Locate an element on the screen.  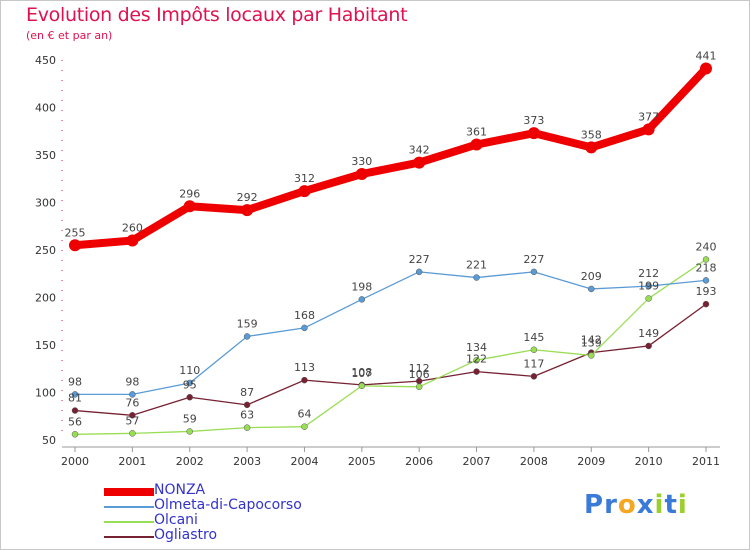
proxiti-logo: Proxiti is located at coordinates (636, 505).